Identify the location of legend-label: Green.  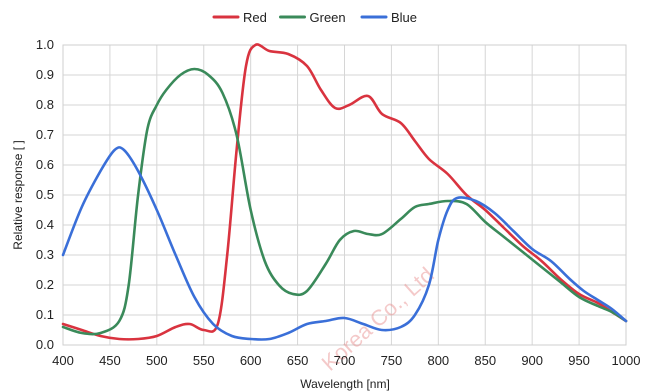
(328, 17).